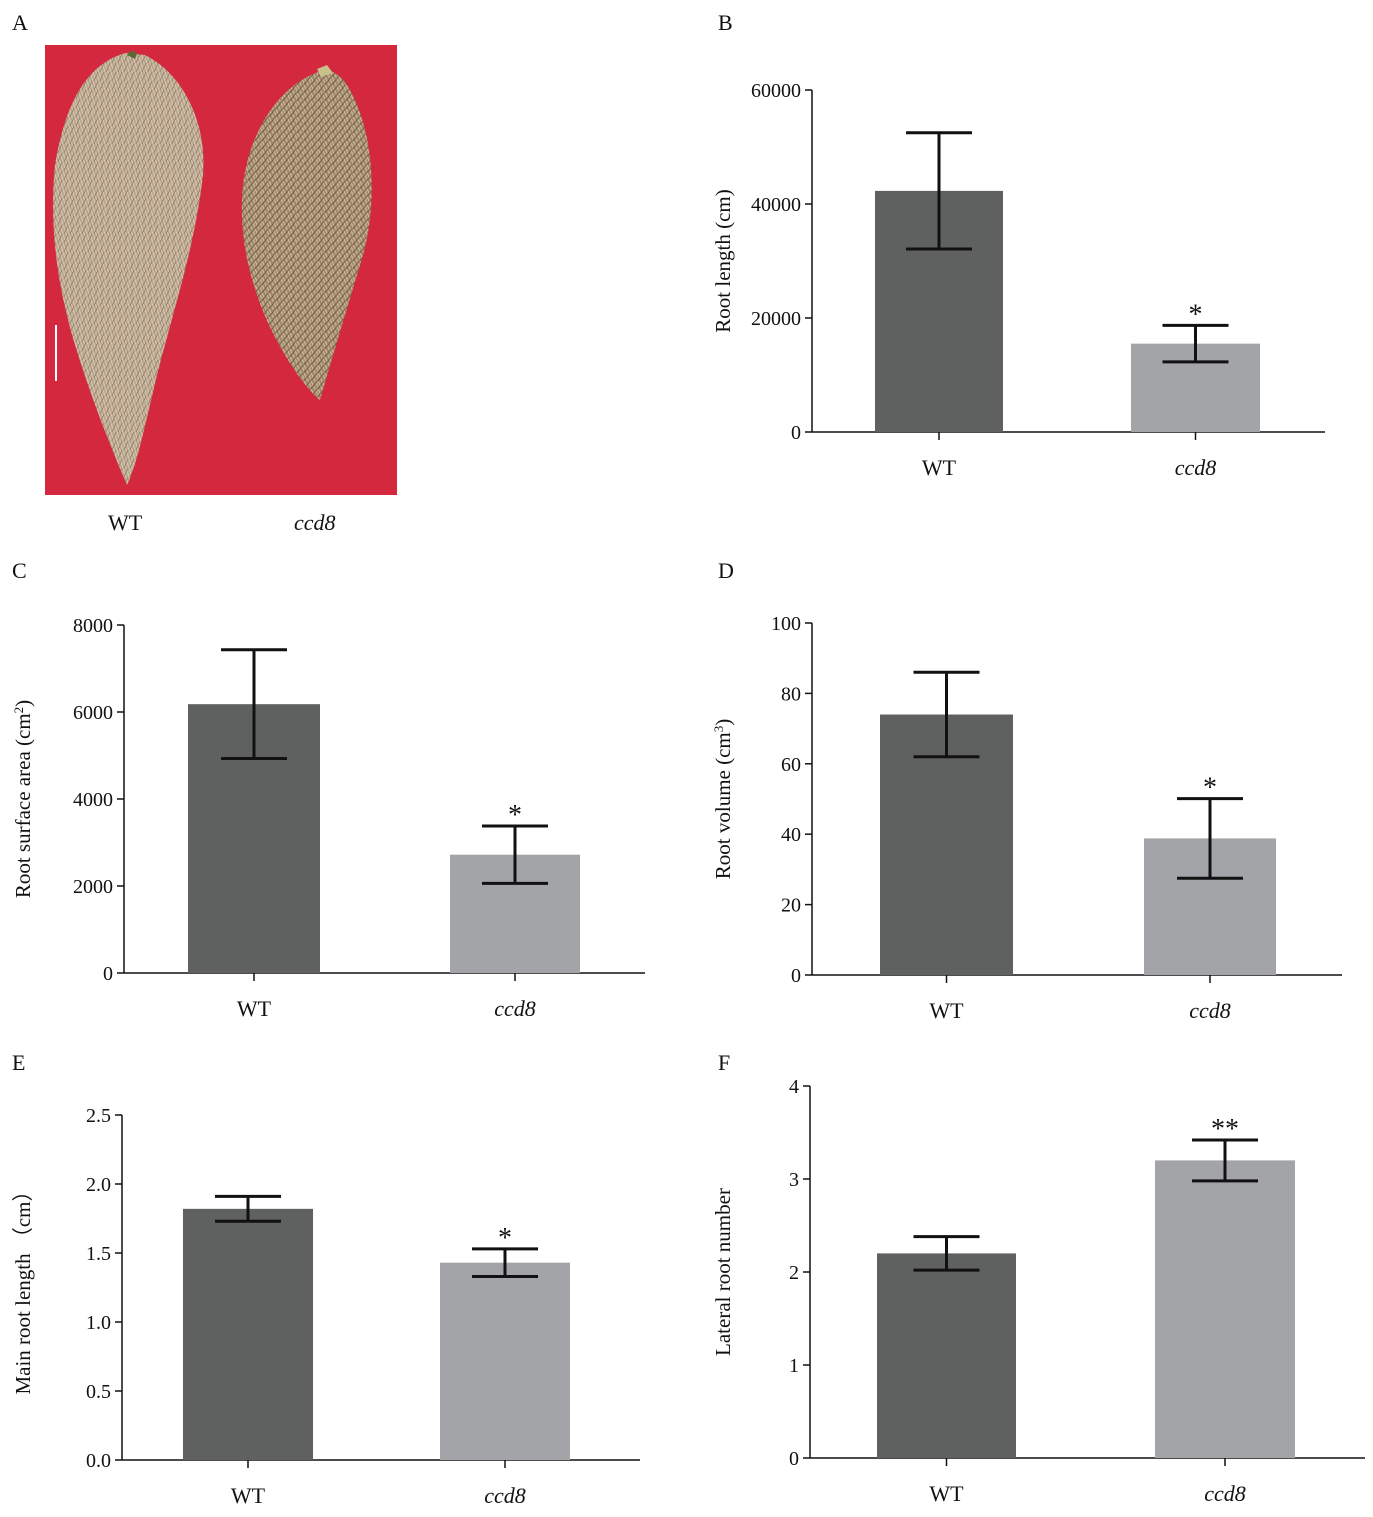 The height and width of the screenshot is (1517, 1373). Describe the element at coordinates (93, 800) in the screenshot. I see `y-tick-label: 4000` at that location.